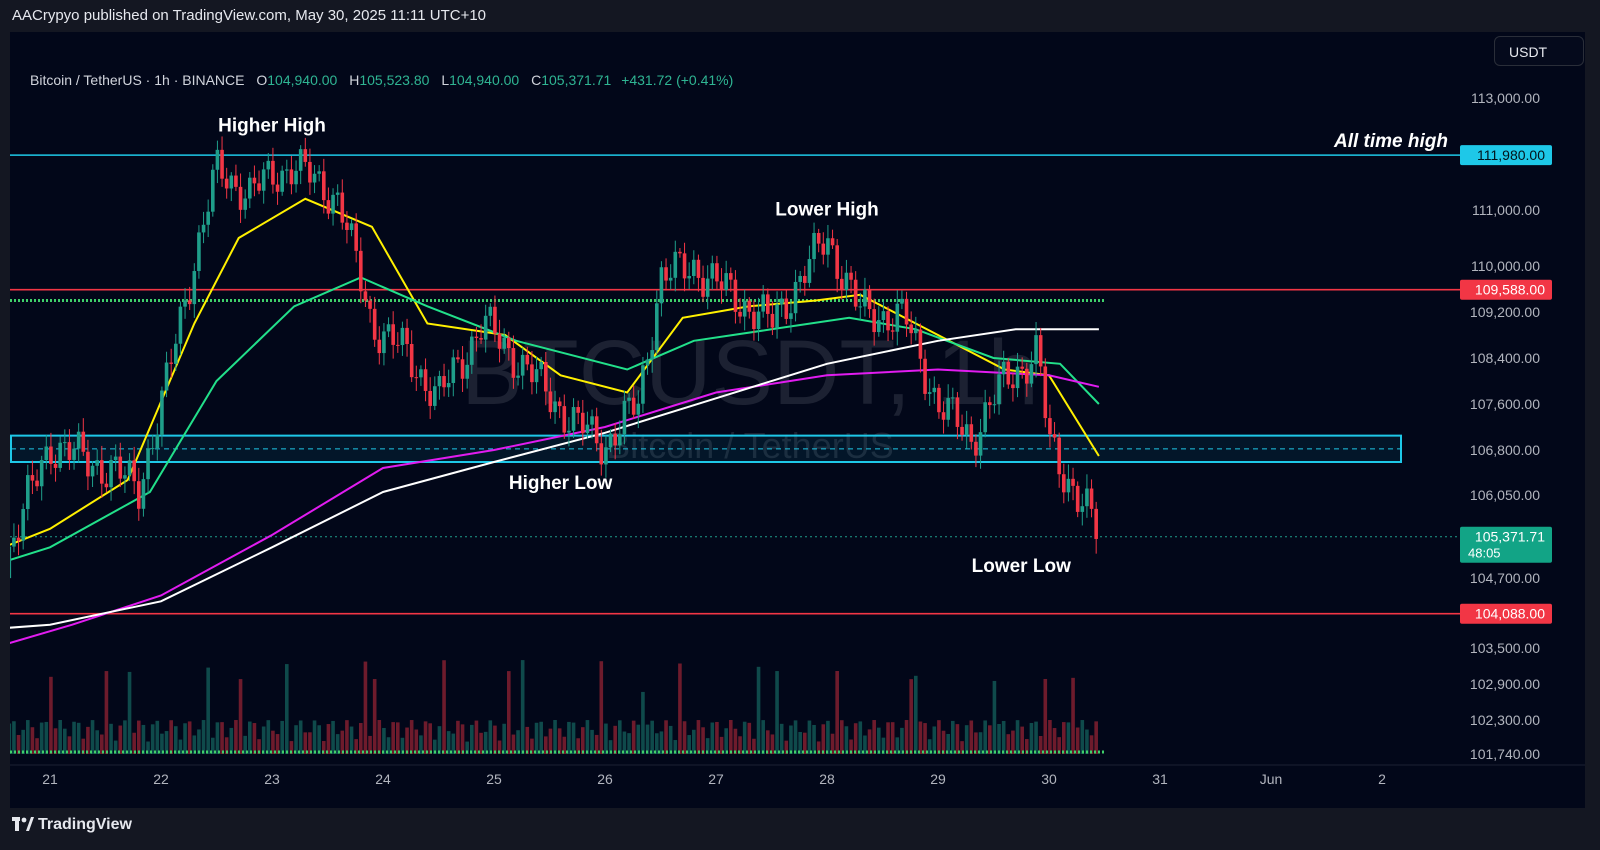 The height and width of the screenshot is (850, 1600). I want to click on currency-unit-button: USDT, so click(1539, 51).